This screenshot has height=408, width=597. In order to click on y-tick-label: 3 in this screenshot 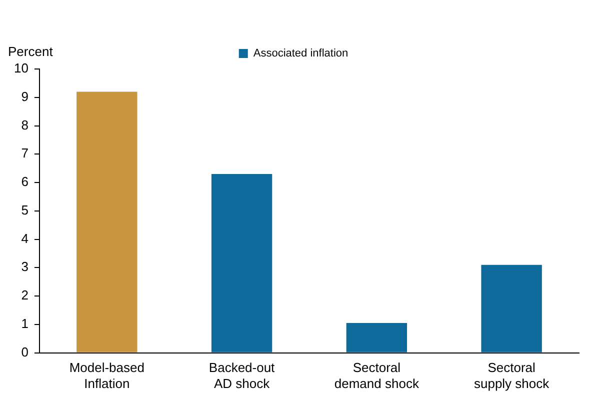, I will do `click(24, 266)`.